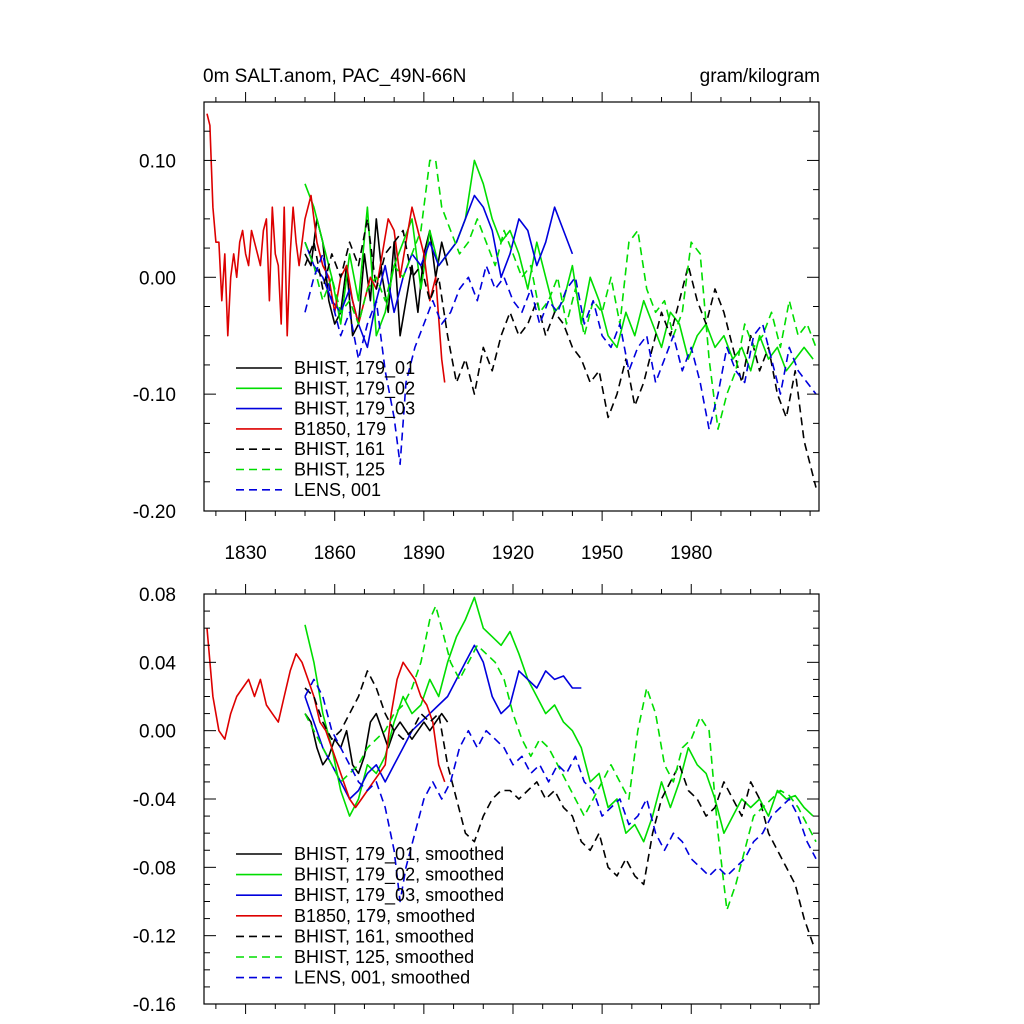  What do you see at coordinates (384, 936) in the screenshot?
I see `legend-label: BHIST, 161, smoothed` at bounding box center [384, 936].